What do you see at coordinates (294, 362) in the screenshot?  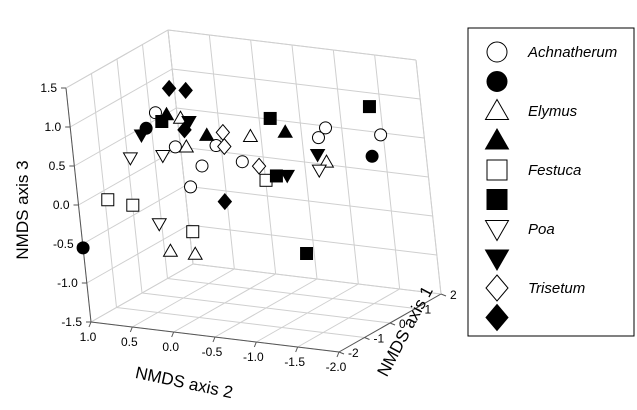 I see `y-tick-label: -1.5` at bounding box center [294, 362].